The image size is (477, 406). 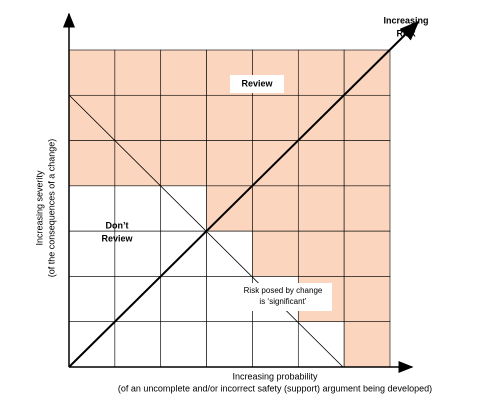 What do you see at coordinates (275, 376) in the screenshot?
I see `x-axis-label: Increasing probability` at bounding box center [275, 376].